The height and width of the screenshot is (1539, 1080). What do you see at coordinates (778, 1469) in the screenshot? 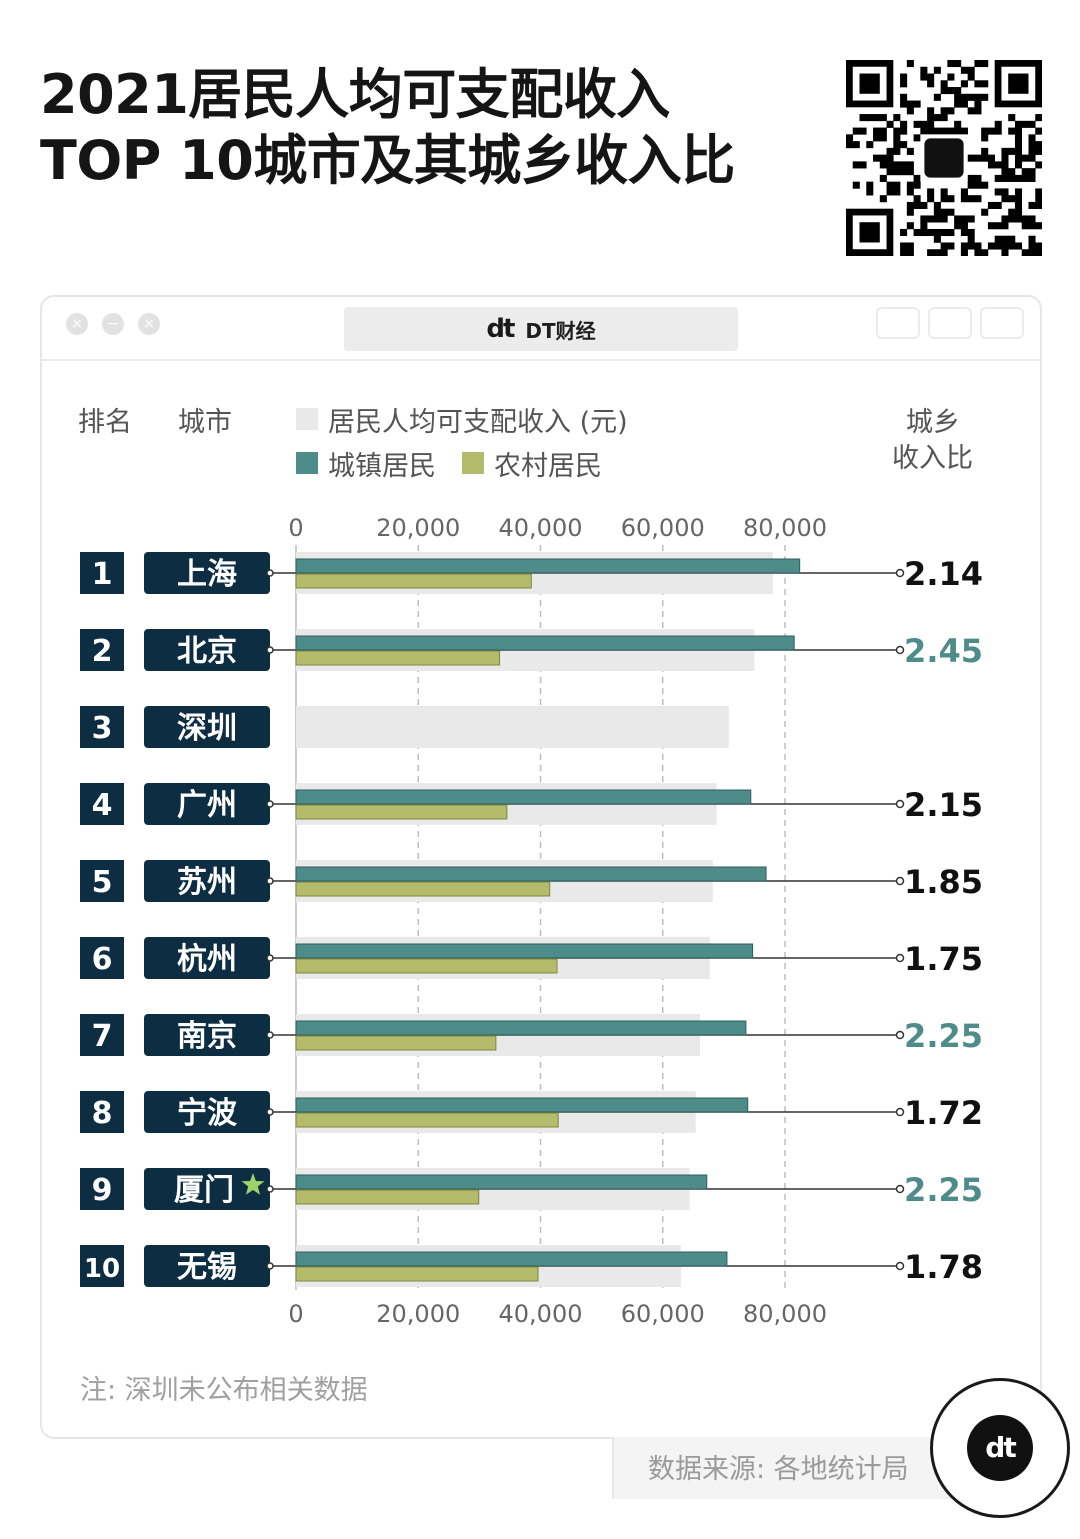
I see `data-source: 数据来源: 各地统计局` at bounding box center [778, 1469].